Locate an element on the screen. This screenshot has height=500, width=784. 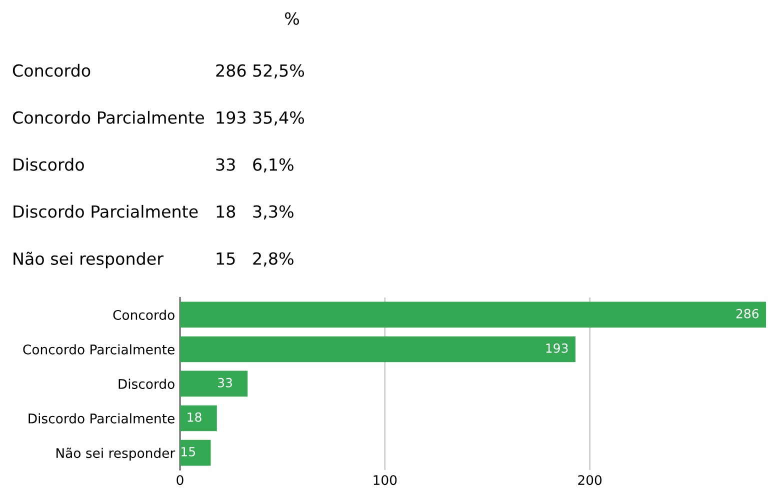
y-tick-label: Discordo Parcialmente is located at coordinates (101, 418).